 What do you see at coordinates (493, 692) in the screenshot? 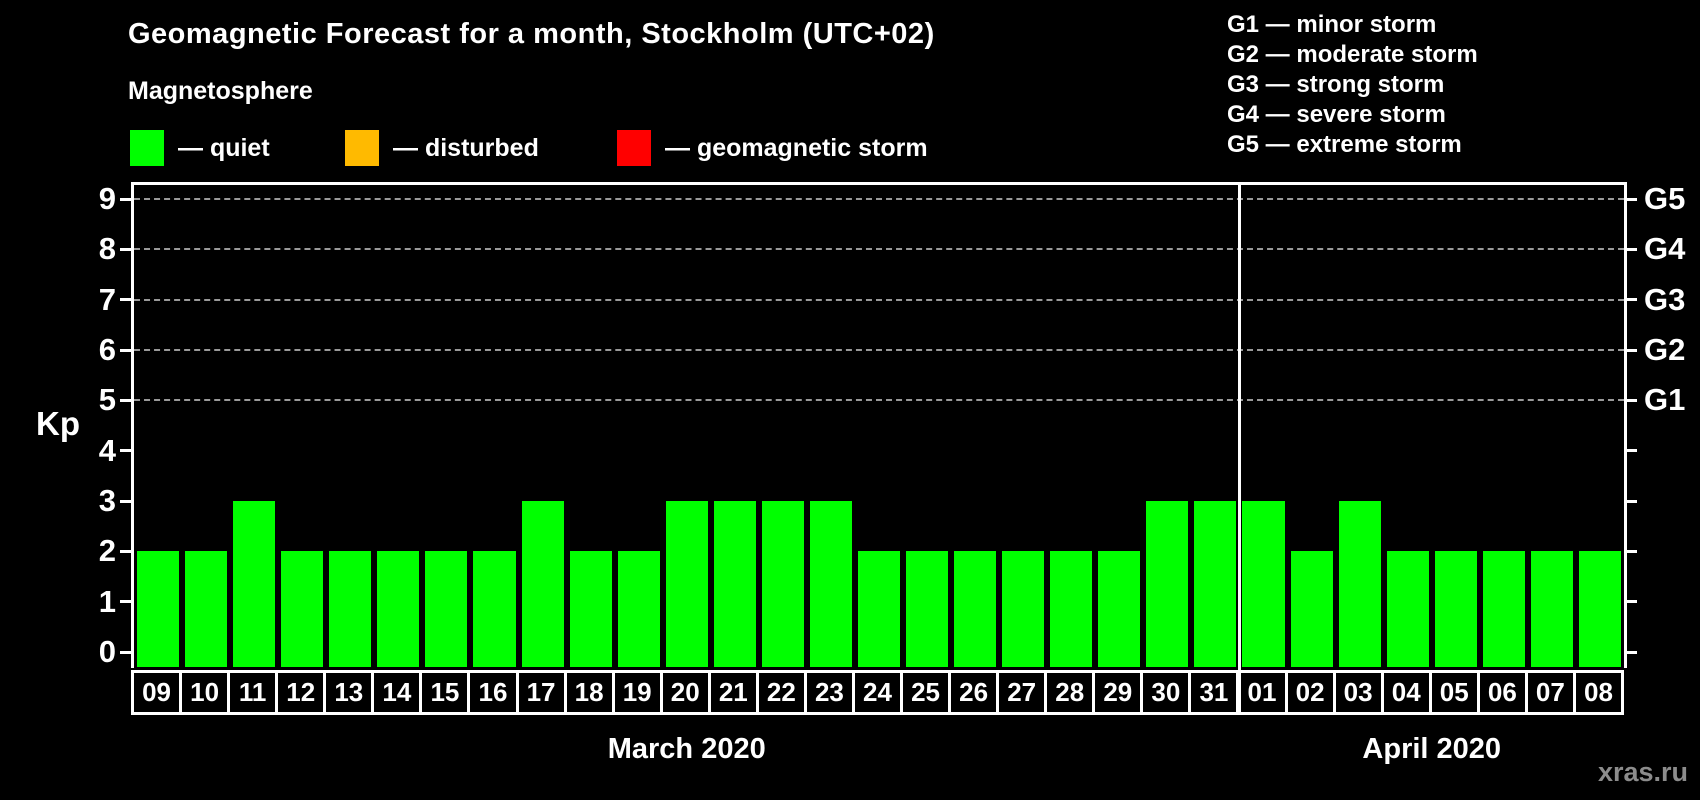
I see `date-cell: 16` at bounding box center [493, 692].